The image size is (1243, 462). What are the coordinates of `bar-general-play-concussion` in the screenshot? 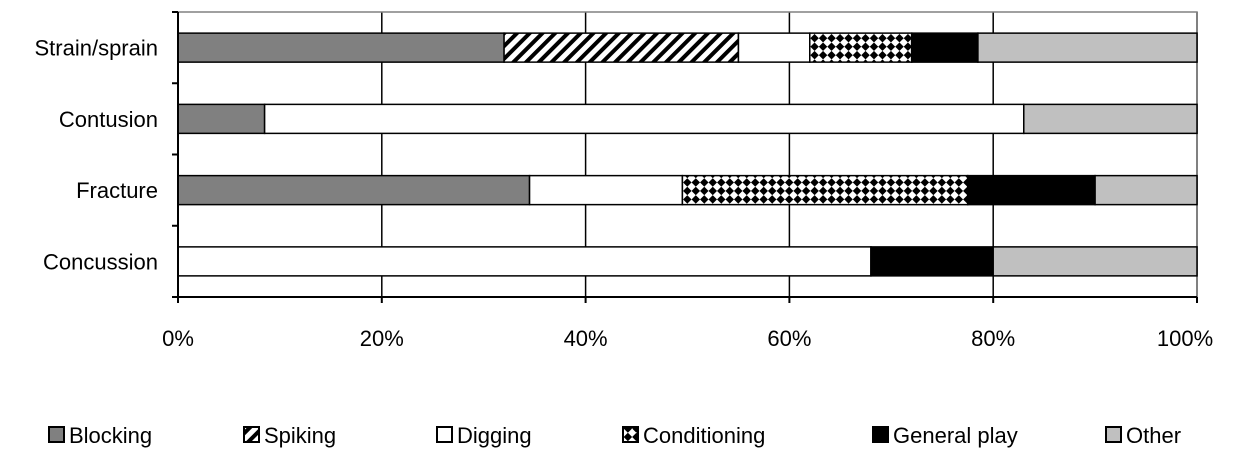 It's located at (932, 261).